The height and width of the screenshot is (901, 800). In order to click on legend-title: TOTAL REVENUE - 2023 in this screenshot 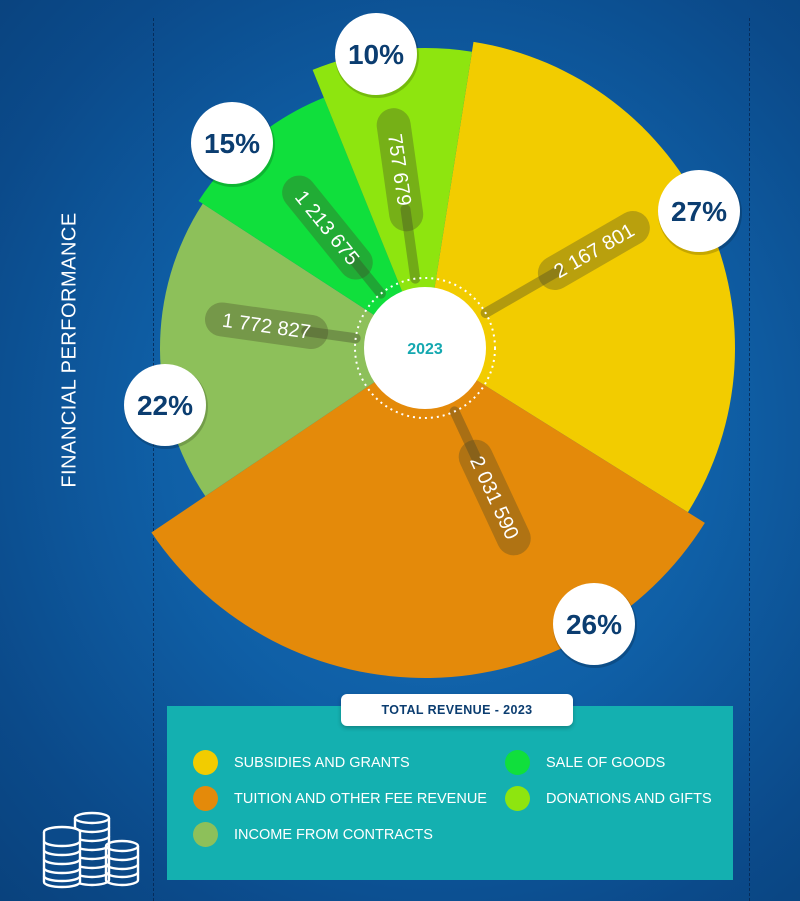, I will do `click(457, 710)`.